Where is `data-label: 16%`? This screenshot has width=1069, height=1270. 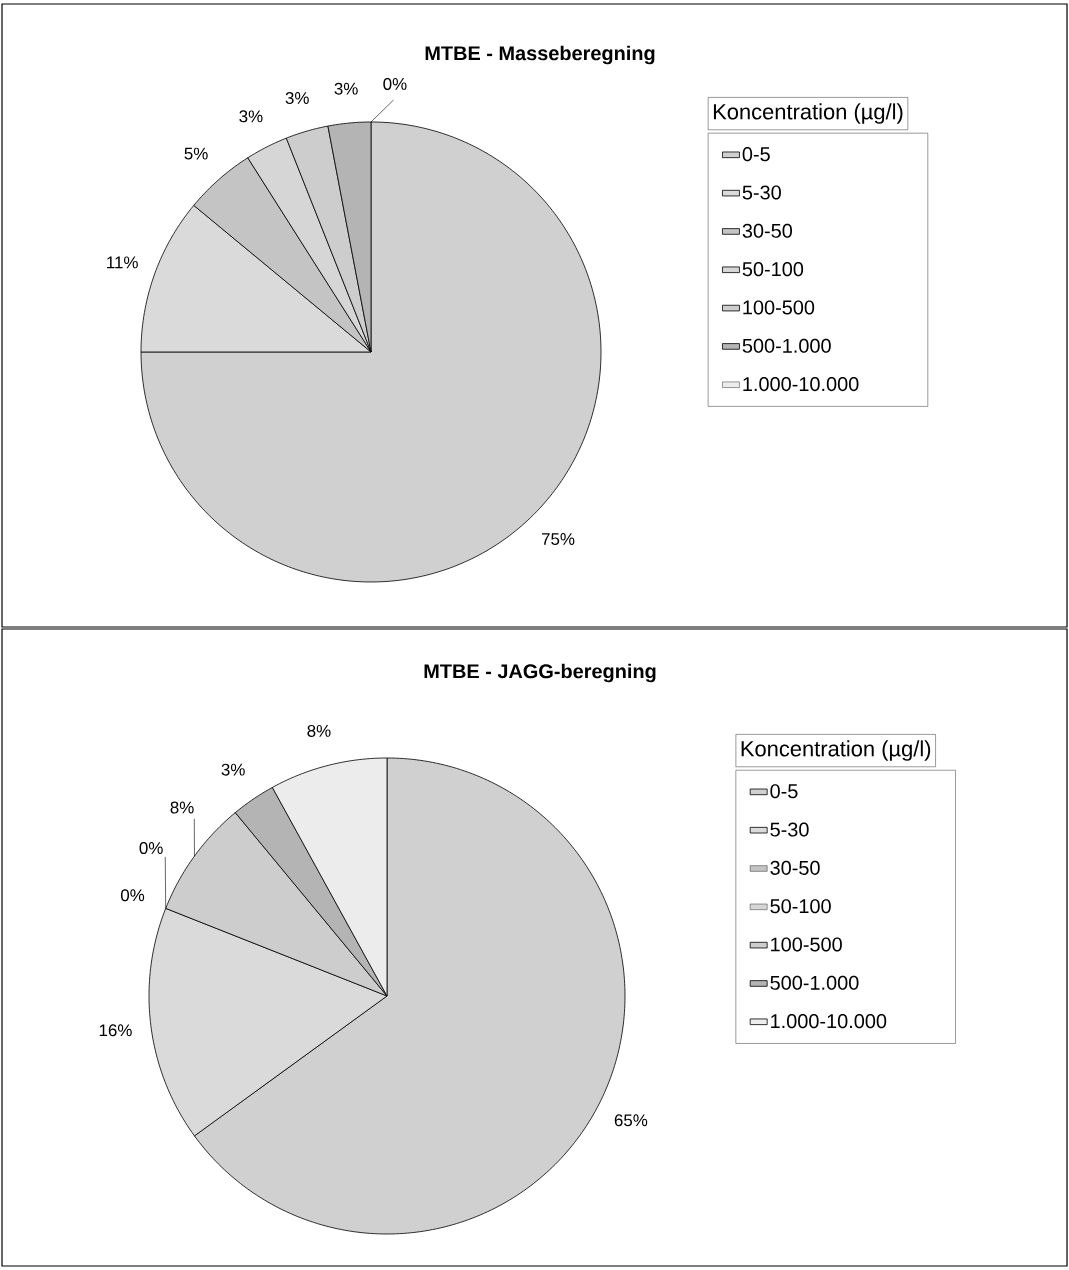 data-label: 16% is located at coordinates (115, 1030).